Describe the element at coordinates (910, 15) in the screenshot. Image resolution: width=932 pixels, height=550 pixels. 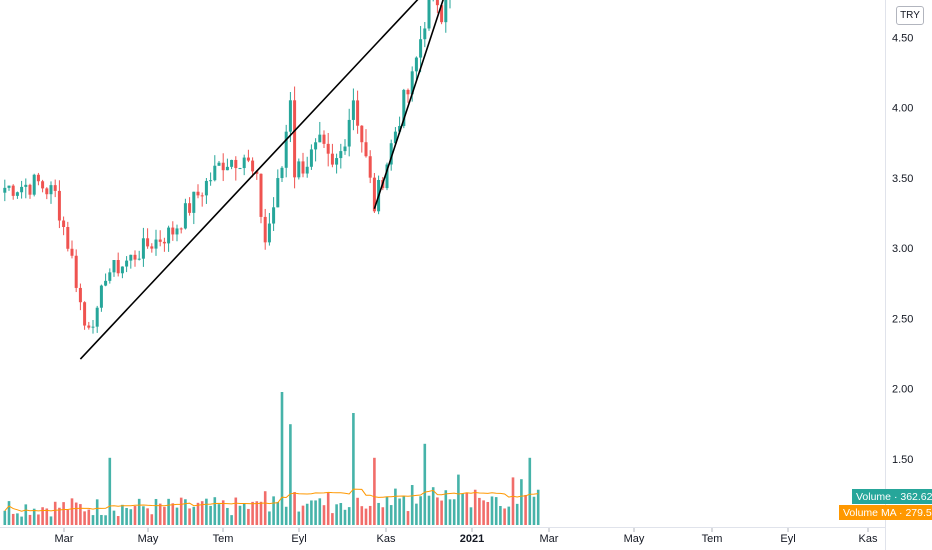
I see `currency-label: TRY` at that location.